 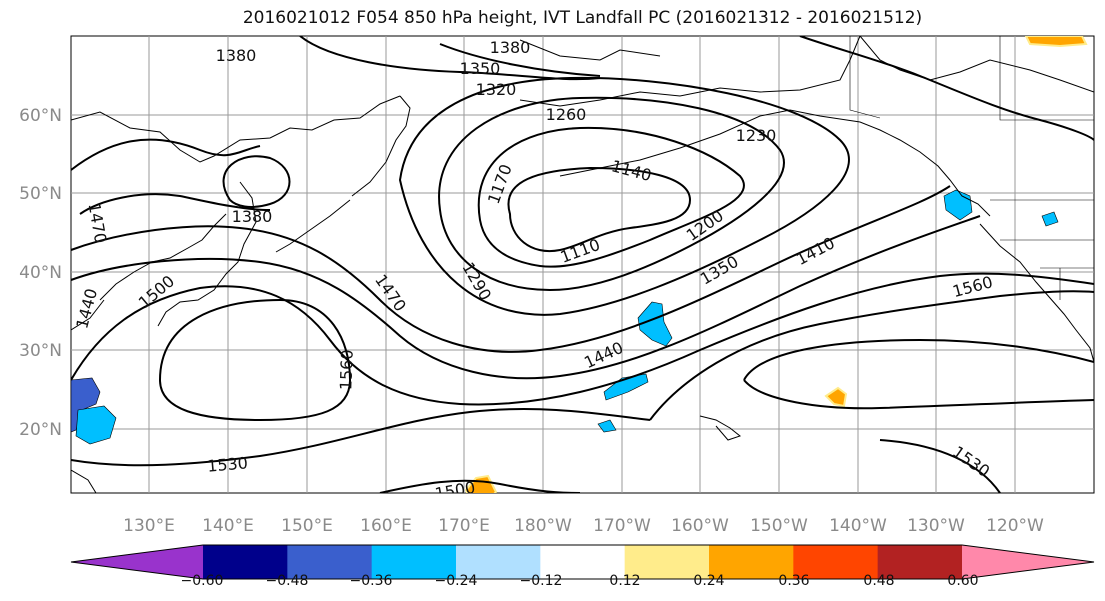 What do you see at coordinates (307, 526) in the screenshot?
I see `lon-label: 150°E` at bounding box center [307, 526].